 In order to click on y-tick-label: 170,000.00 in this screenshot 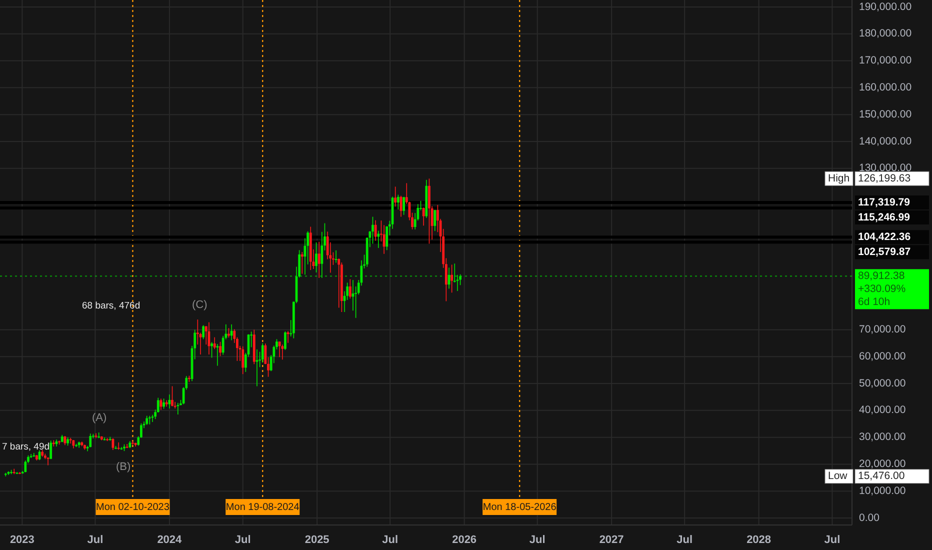, I will do `click(885, 60)`.